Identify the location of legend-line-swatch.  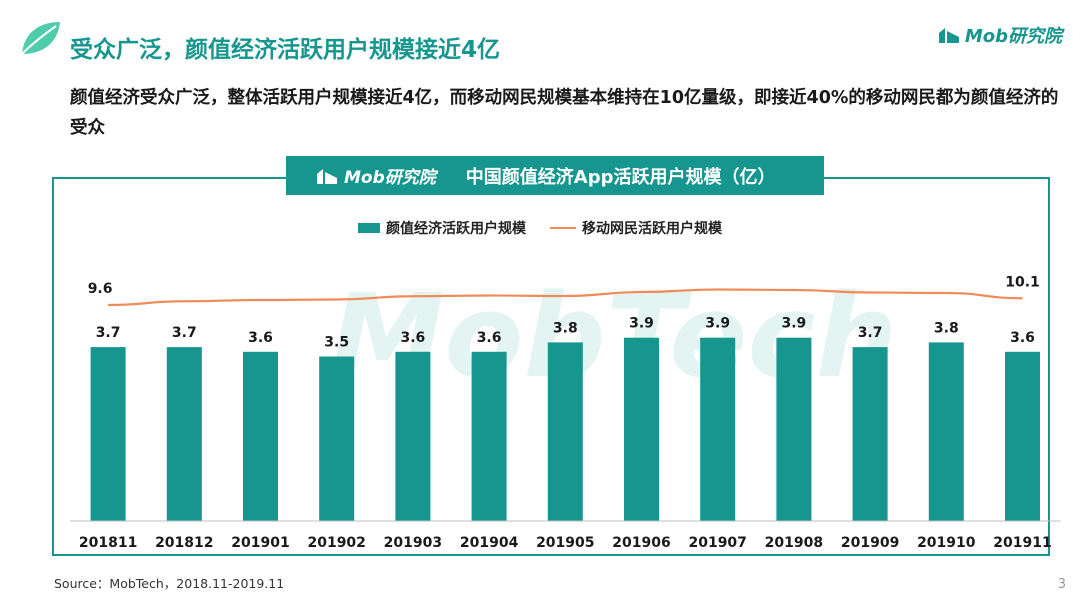
(563, 228).